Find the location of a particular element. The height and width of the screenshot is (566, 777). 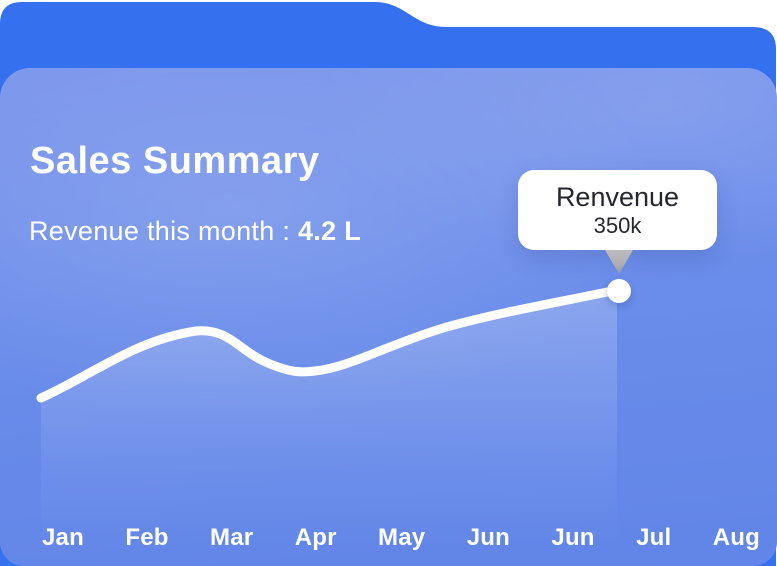

revenue-subtitle-label: Revenue this month : is located at coordinates (160, 231).